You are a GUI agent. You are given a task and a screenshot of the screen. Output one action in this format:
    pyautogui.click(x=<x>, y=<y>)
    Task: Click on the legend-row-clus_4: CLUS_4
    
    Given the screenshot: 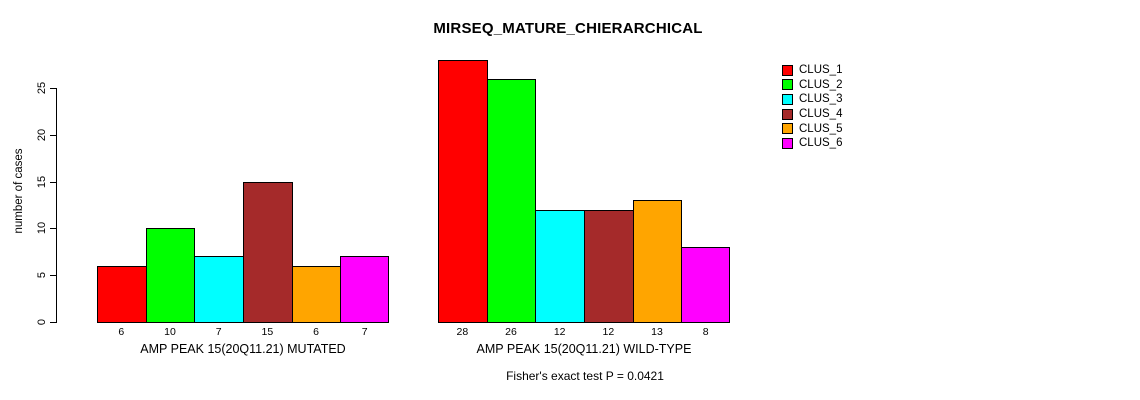 What is the action you would take?
    pyautogui.click(x=812, y=114)
    